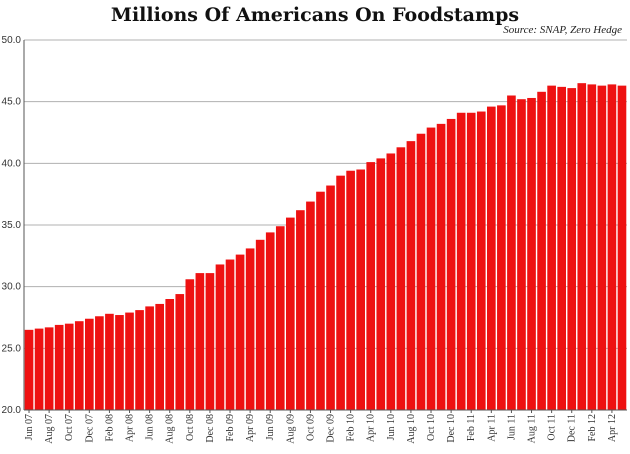 The width and height of the screenshot is (630, 454). What do you see at coordinates (371, 428) in the screenshot?
I see `x-tick-label: Apr 10` at bounding box center [371, 428].